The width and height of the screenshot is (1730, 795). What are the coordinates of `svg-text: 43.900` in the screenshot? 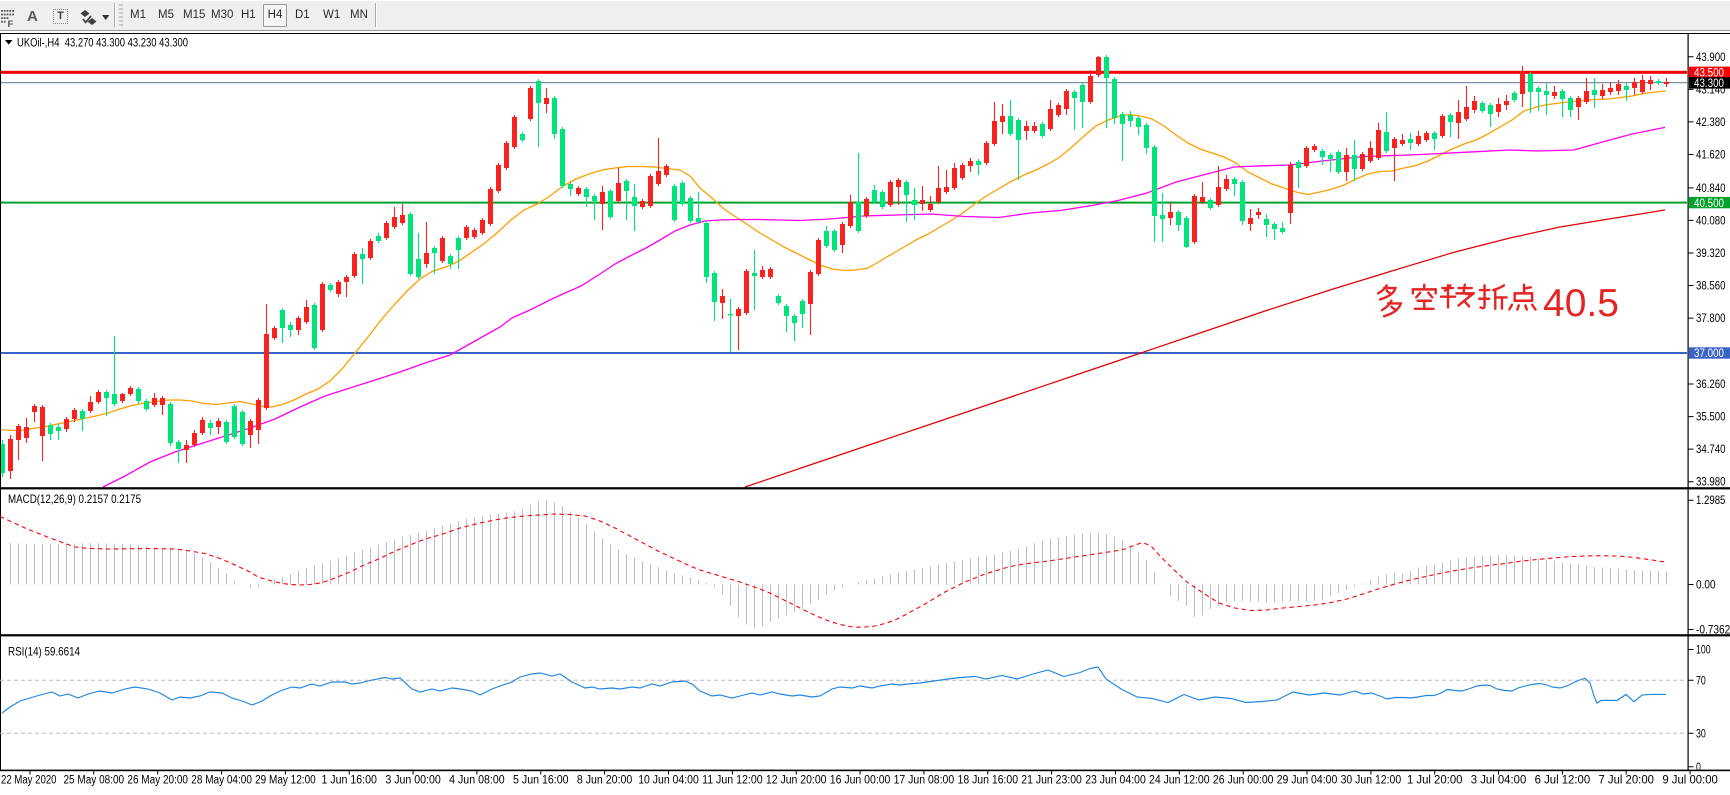 It's located at (1711, 58).